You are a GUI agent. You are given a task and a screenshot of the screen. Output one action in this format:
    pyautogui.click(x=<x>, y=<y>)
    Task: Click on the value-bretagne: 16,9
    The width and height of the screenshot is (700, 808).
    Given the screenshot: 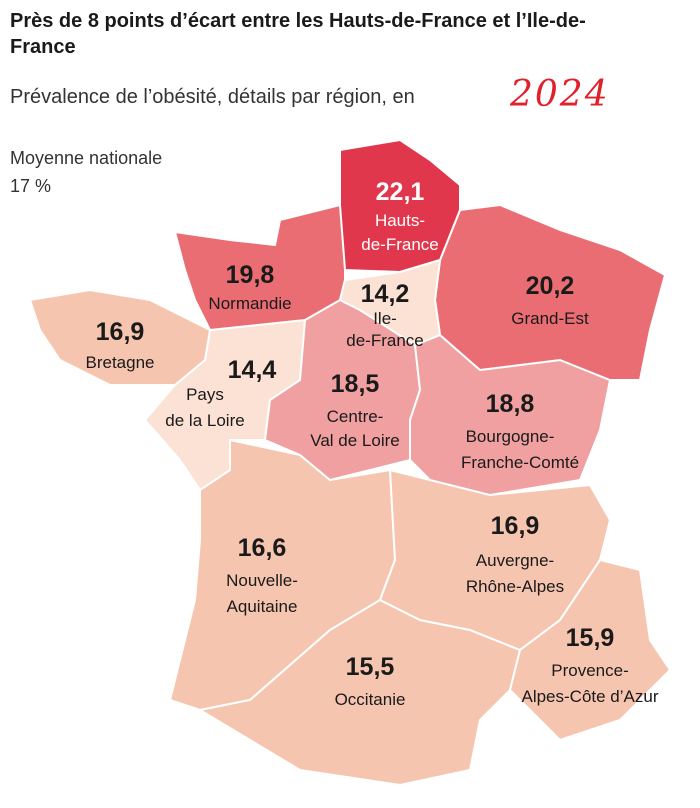 What is the action you would take?
    pyautogui.click(x=120, y=332)
    